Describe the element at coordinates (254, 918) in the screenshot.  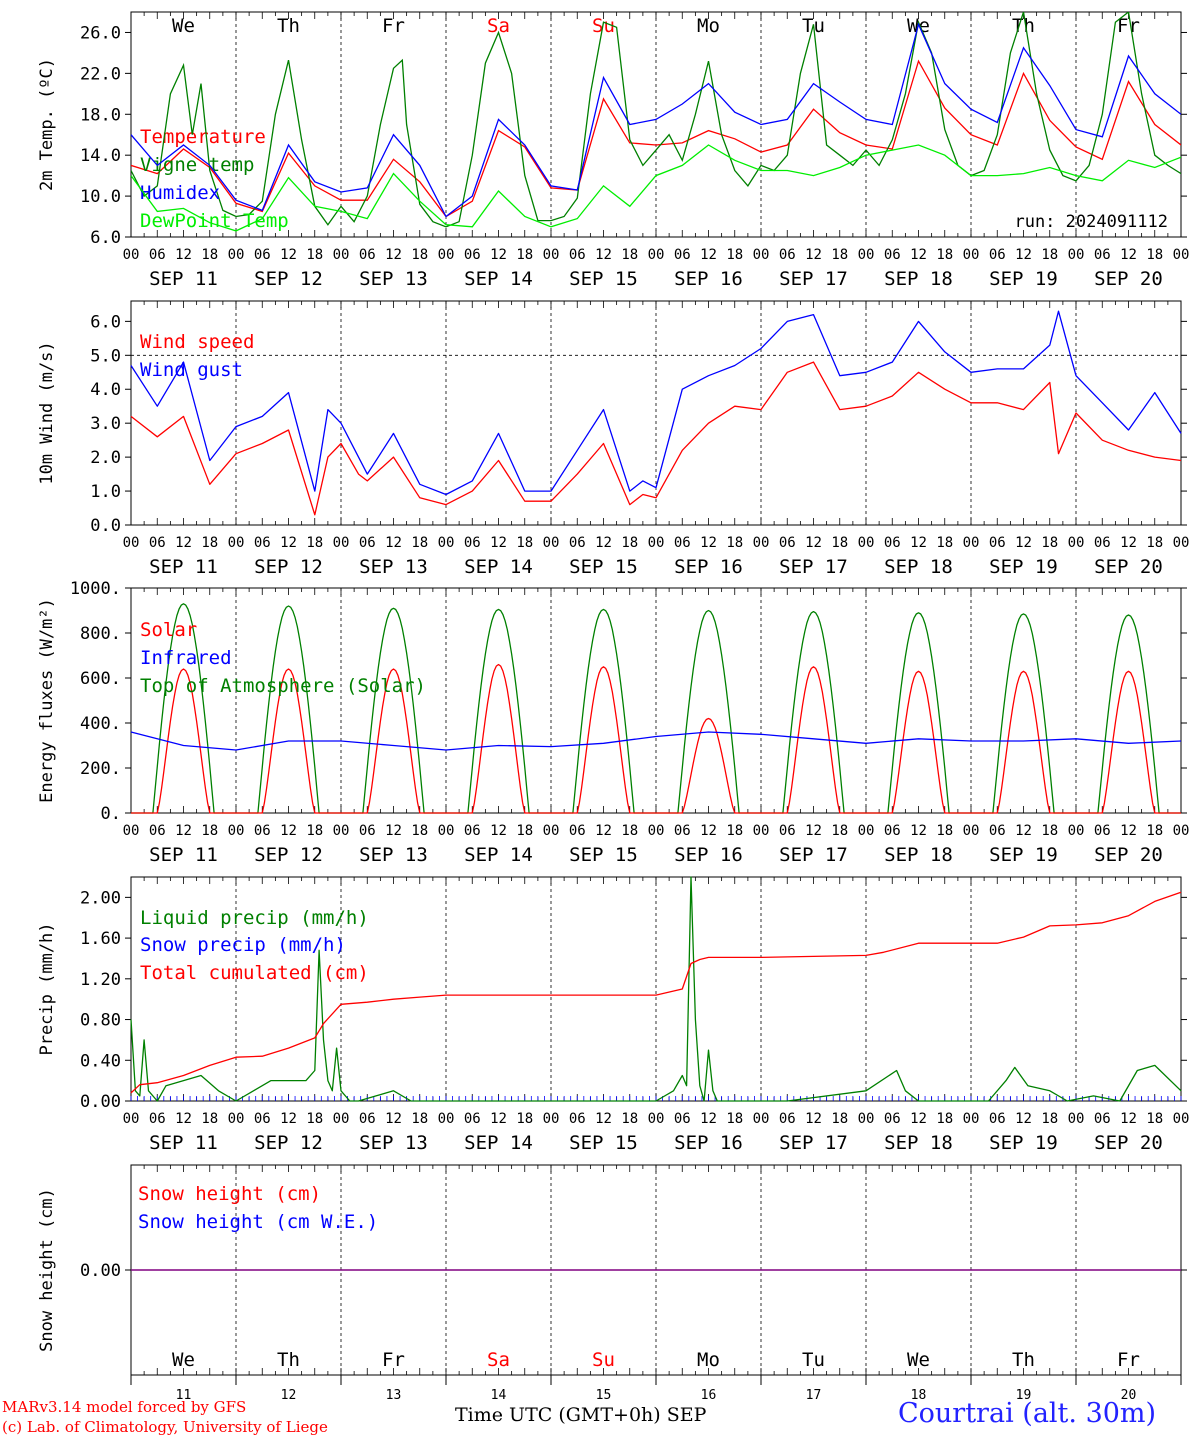
I see `legend-entry: Liquid precip (mm/h)` at that location.